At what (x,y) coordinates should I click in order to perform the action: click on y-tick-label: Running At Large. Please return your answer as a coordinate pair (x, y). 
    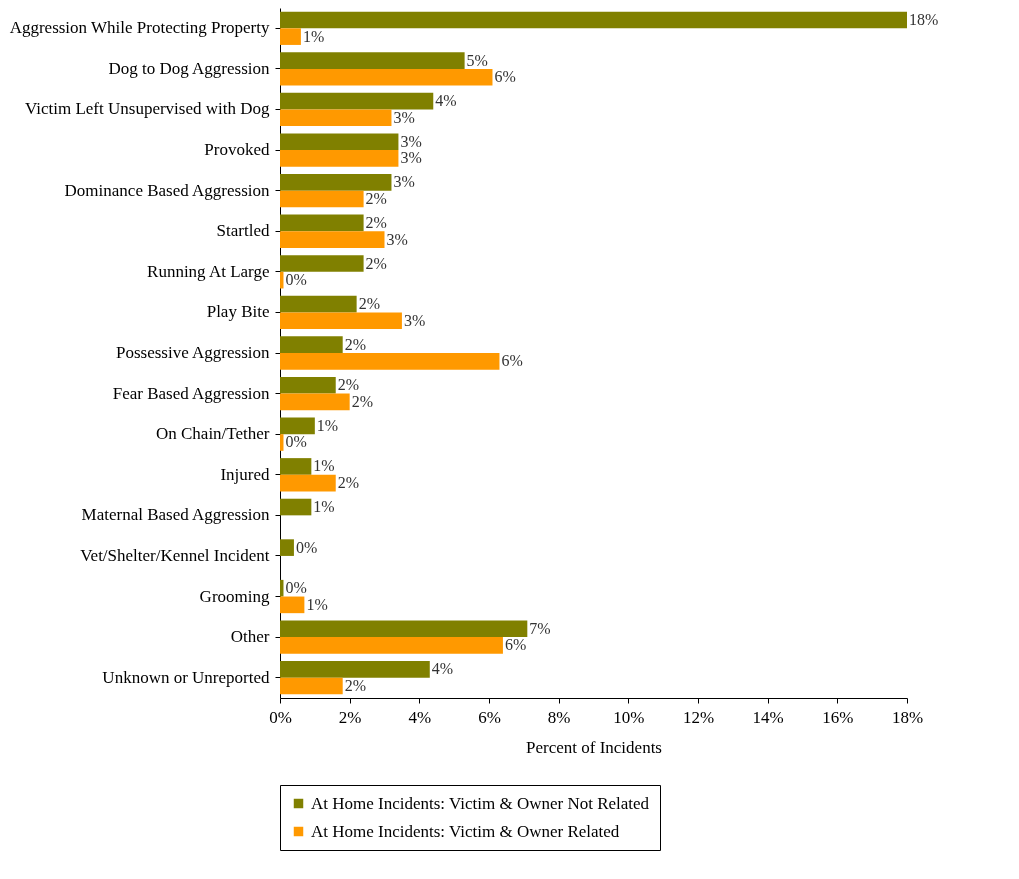
    Looking at the image, I should click on (208, 271).